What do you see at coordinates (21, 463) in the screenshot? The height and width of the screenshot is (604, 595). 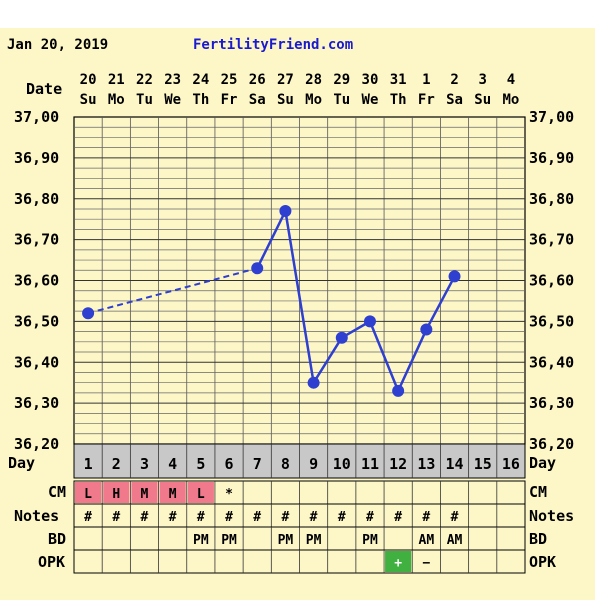 I see `day-label-left: Day` at bounding box center [21, 463].